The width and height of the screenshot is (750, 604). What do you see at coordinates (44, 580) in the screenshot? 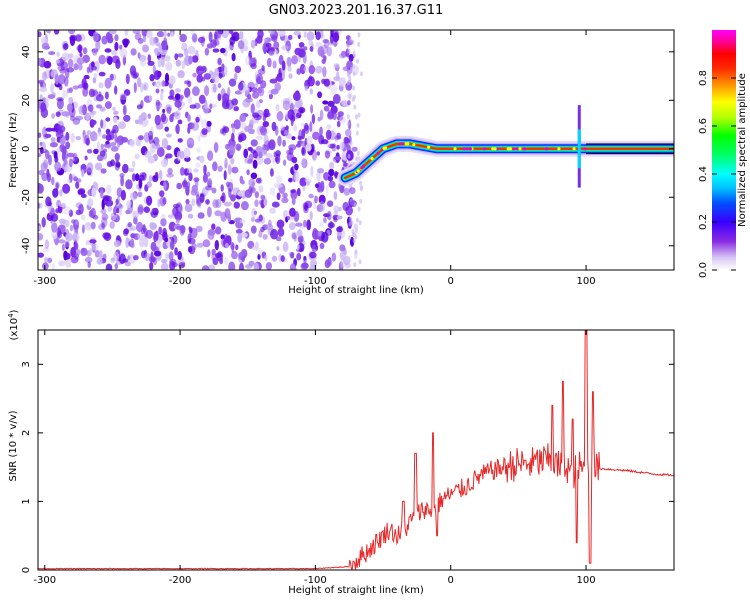
I see `x-tick-label: -300` at bounding box center [44, 580].